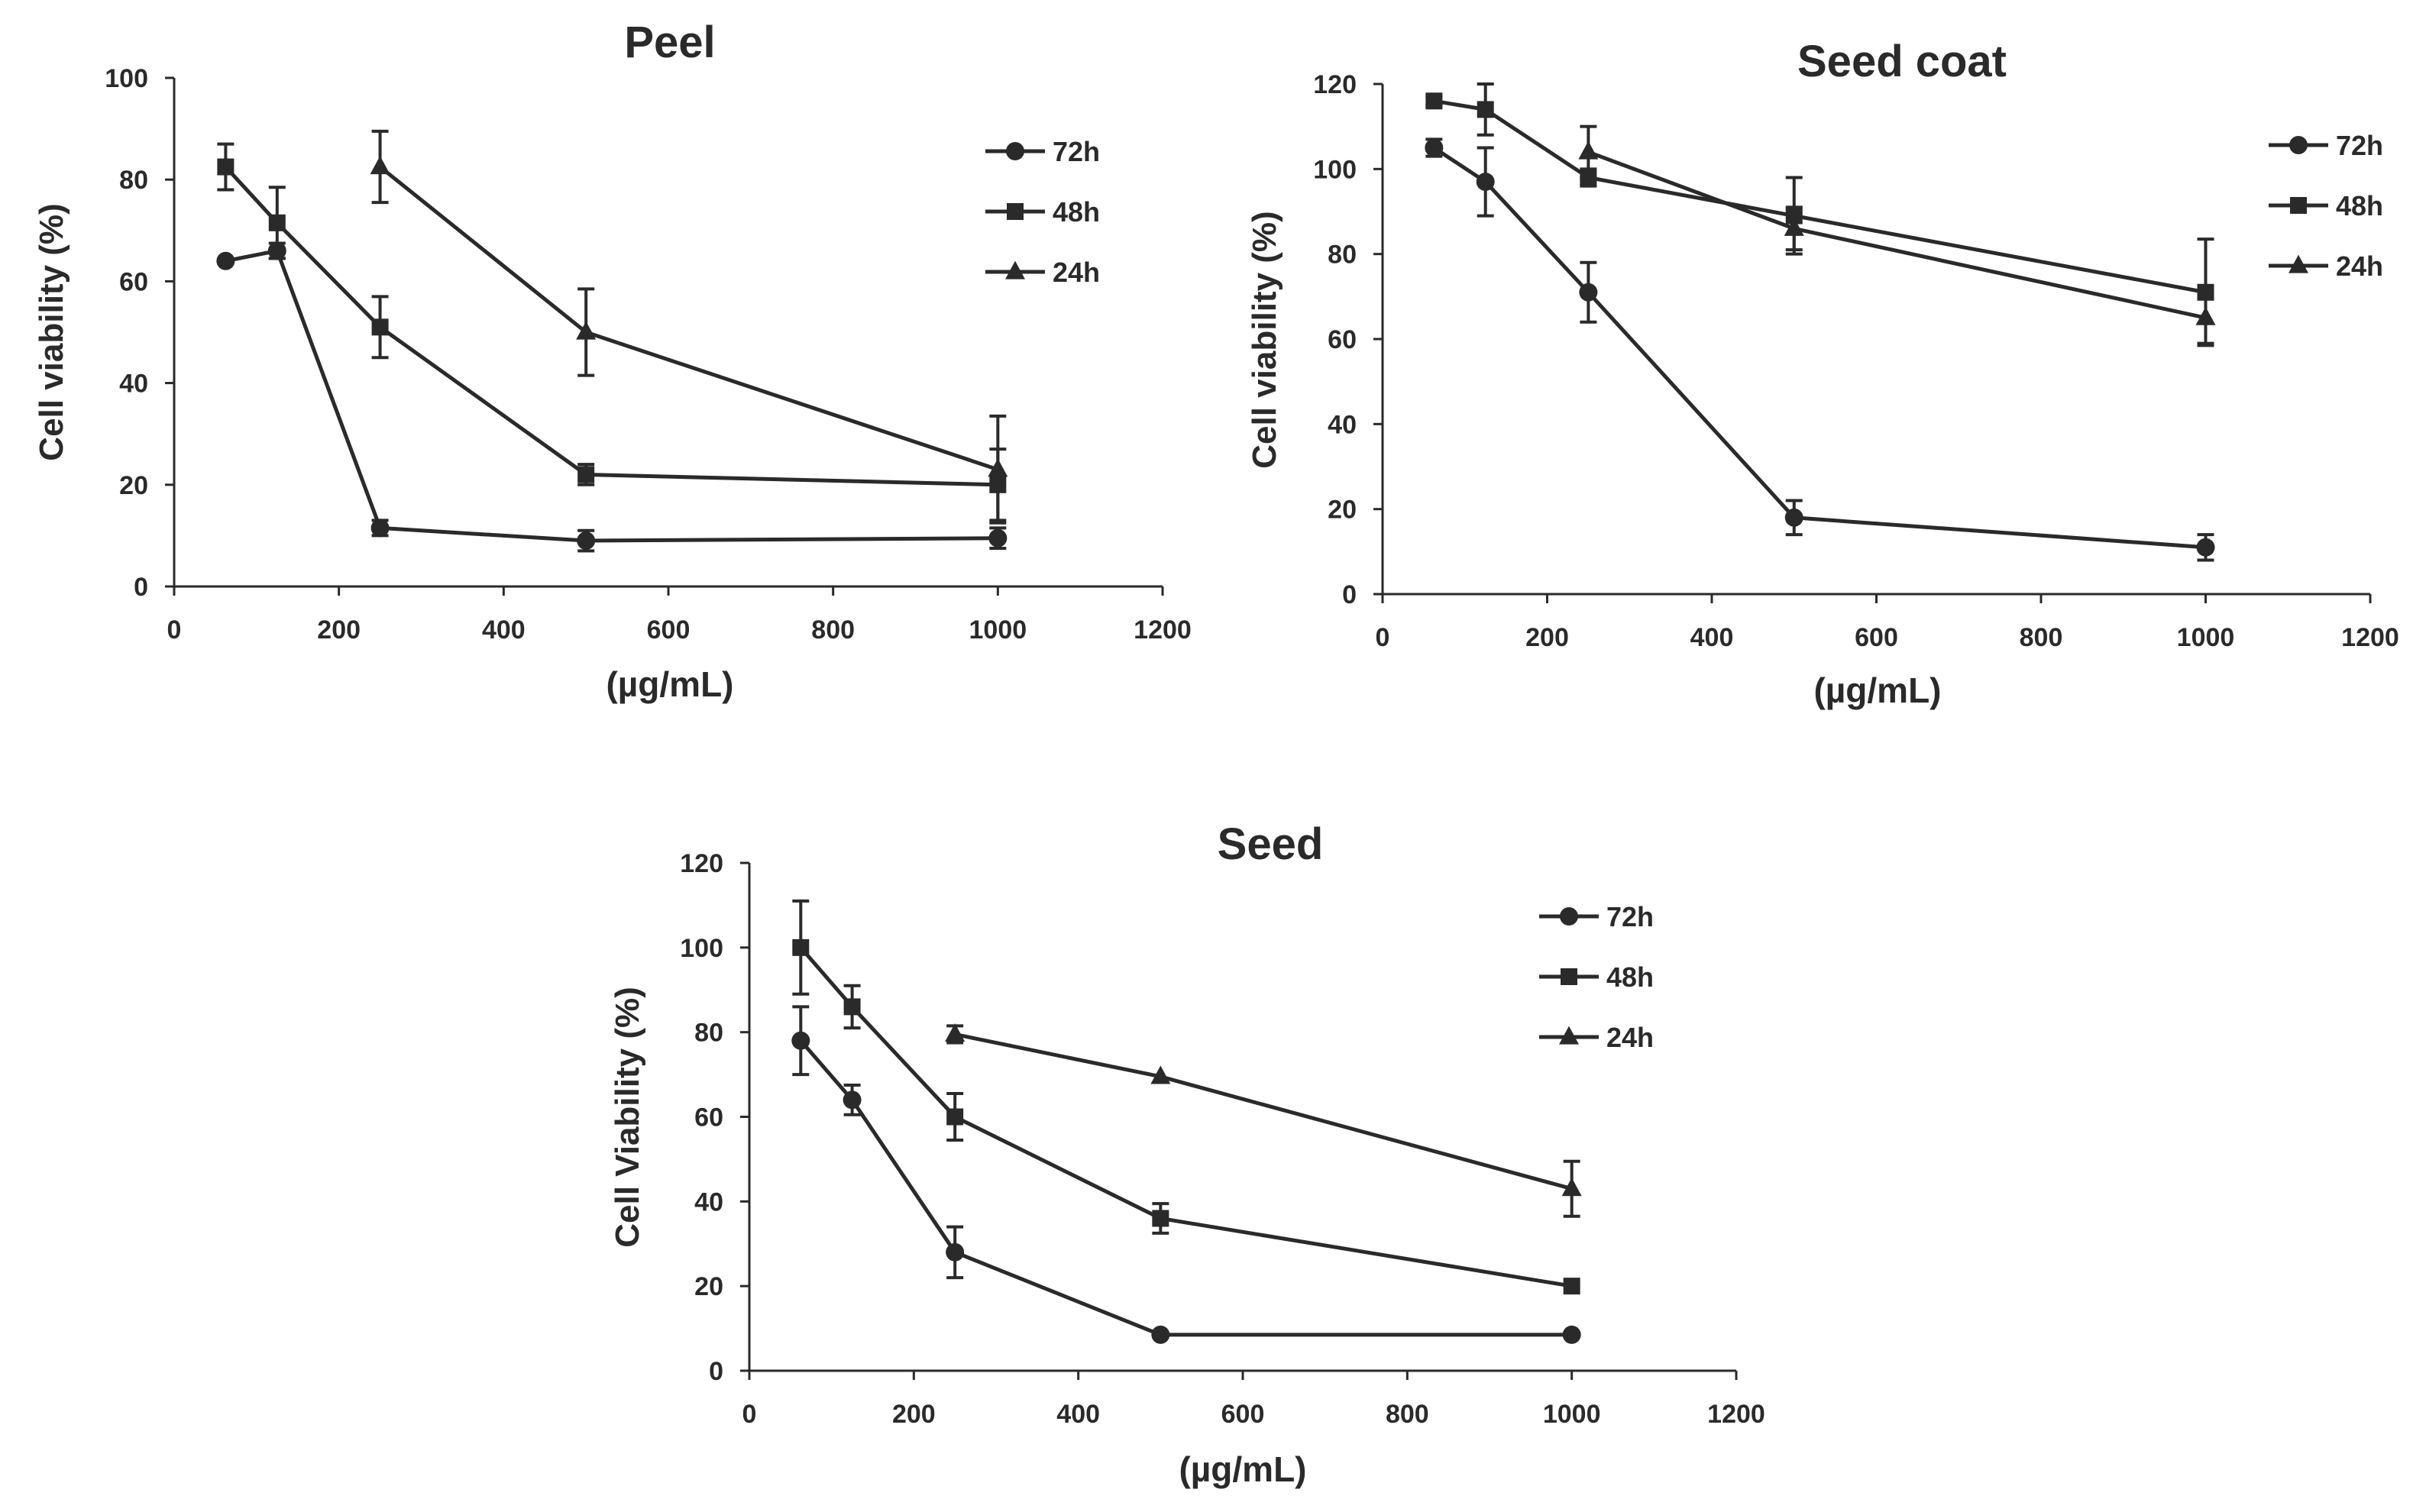 This screenshot has width=2426, height=1512. I want to click on chart-title: Peel, so click(669, 42).